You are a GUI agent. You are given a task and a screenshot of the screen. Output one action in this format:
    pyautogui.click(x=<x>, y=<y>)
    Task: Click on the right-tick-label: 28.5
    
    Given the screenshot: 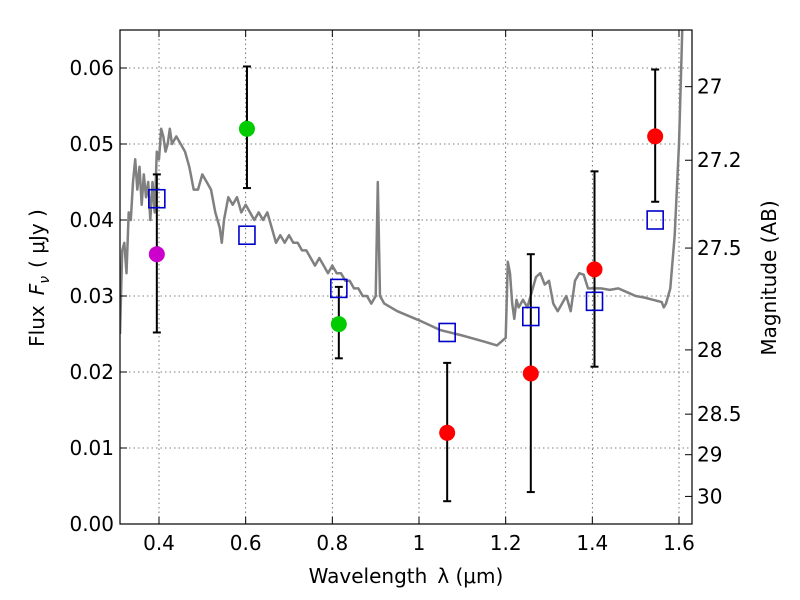 What is the action you would take?
    pyautogui.click(x=719, y=414)
    